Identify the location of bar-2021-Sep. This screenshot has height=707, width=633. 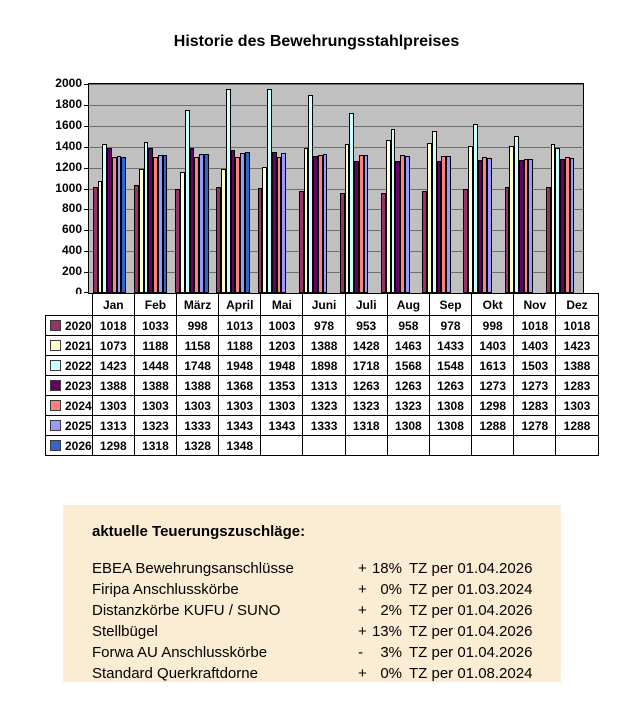
(429, 218).